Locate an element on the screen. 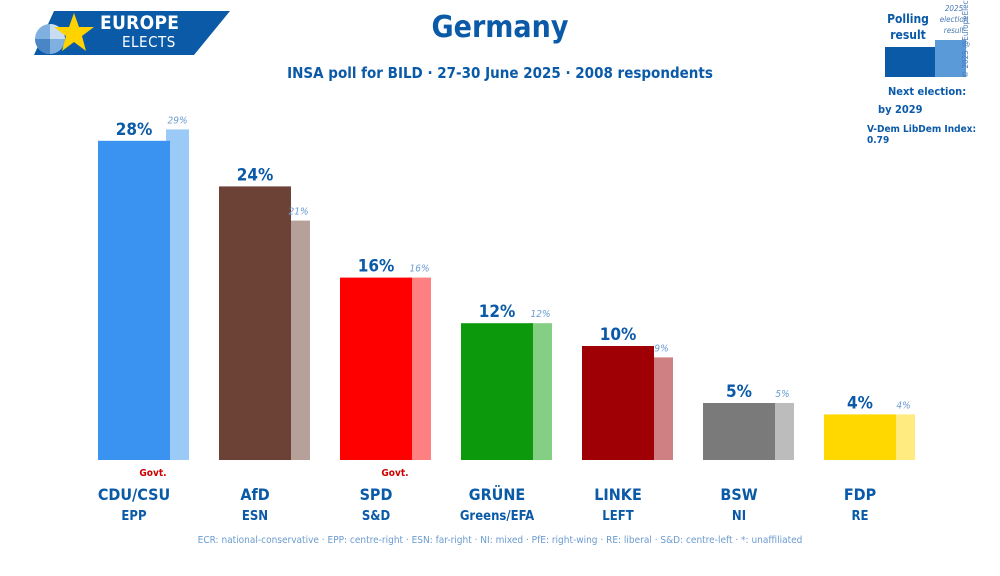 The height and width of the screenshot is (576, 1000). logo-text-elects: ELECTS is located at coordinates (149, 42).